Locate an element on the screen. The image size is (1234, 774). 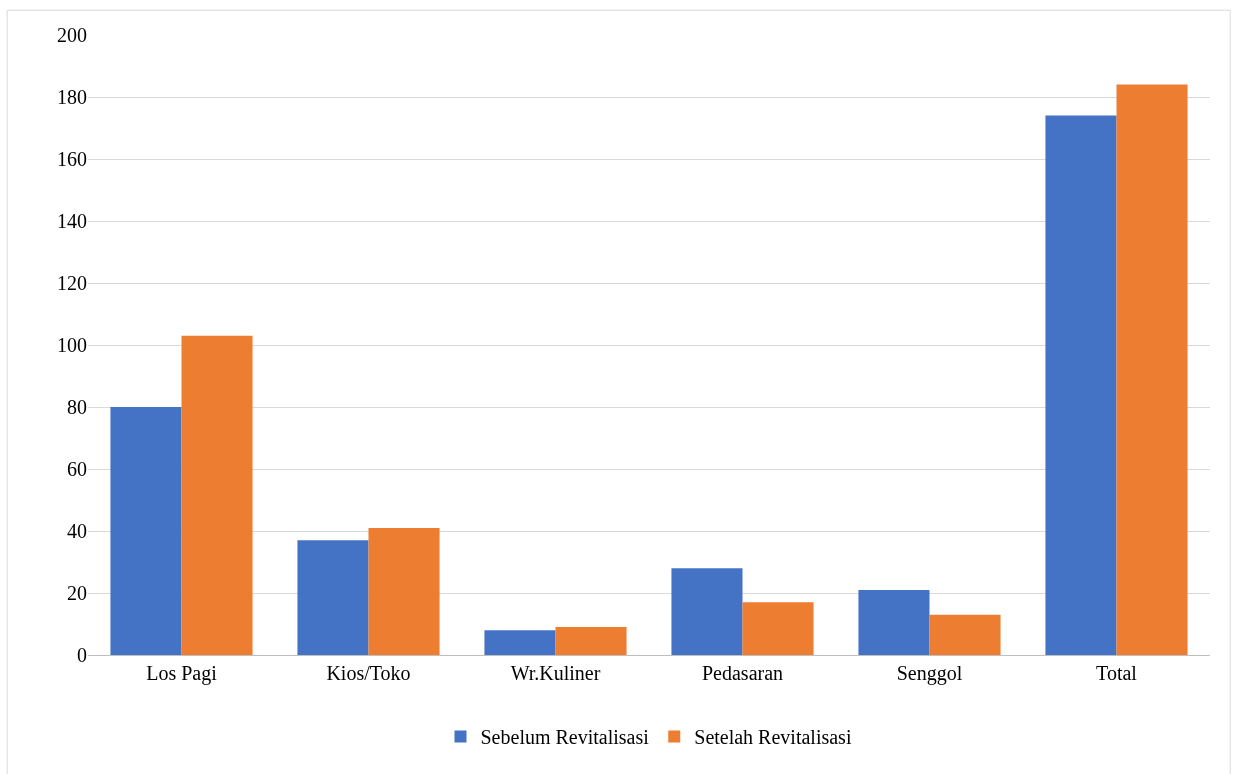
y-tick-label: 0 is located at coordinates (82, 655).